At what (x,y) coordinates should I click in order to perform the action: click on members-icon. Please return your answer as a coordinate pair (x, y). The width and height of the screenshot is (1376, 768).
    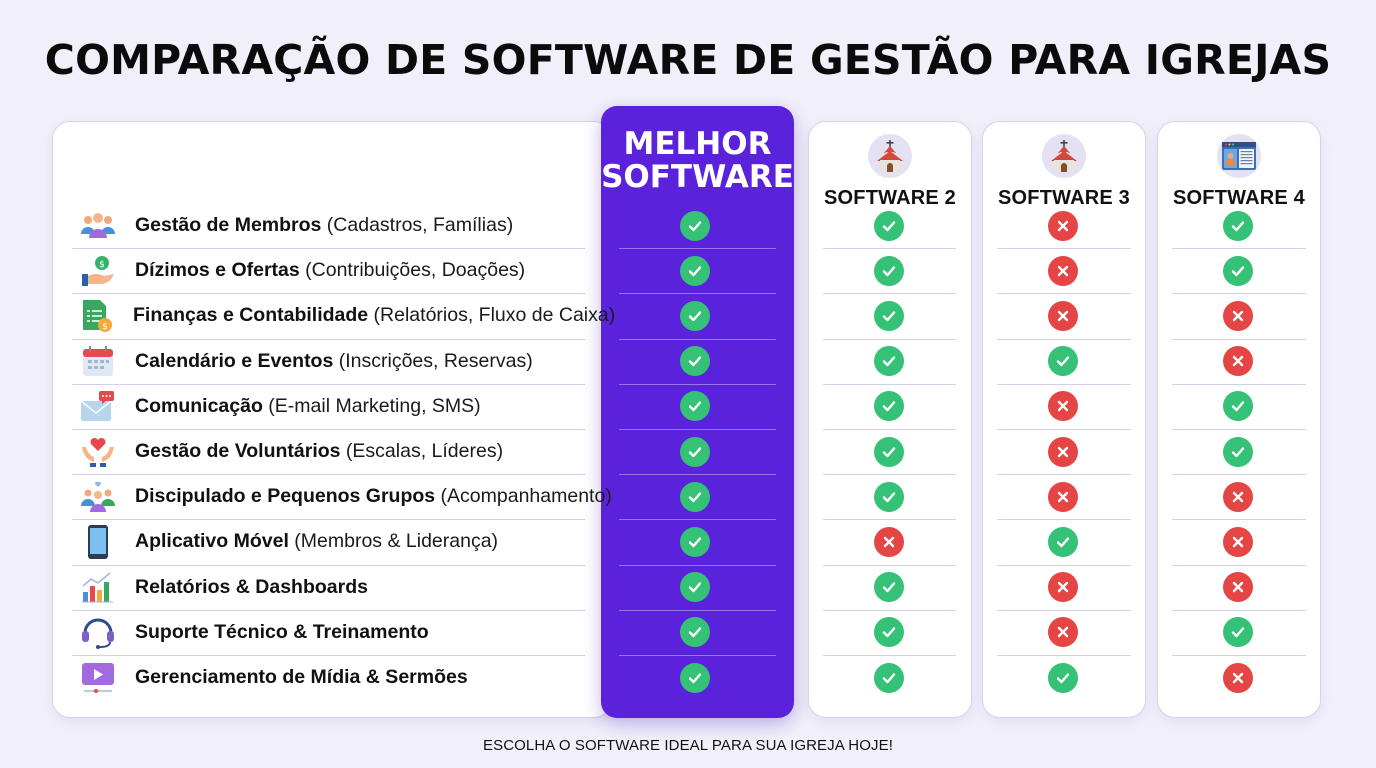
    Looking at the image, I should click on (98, 226).